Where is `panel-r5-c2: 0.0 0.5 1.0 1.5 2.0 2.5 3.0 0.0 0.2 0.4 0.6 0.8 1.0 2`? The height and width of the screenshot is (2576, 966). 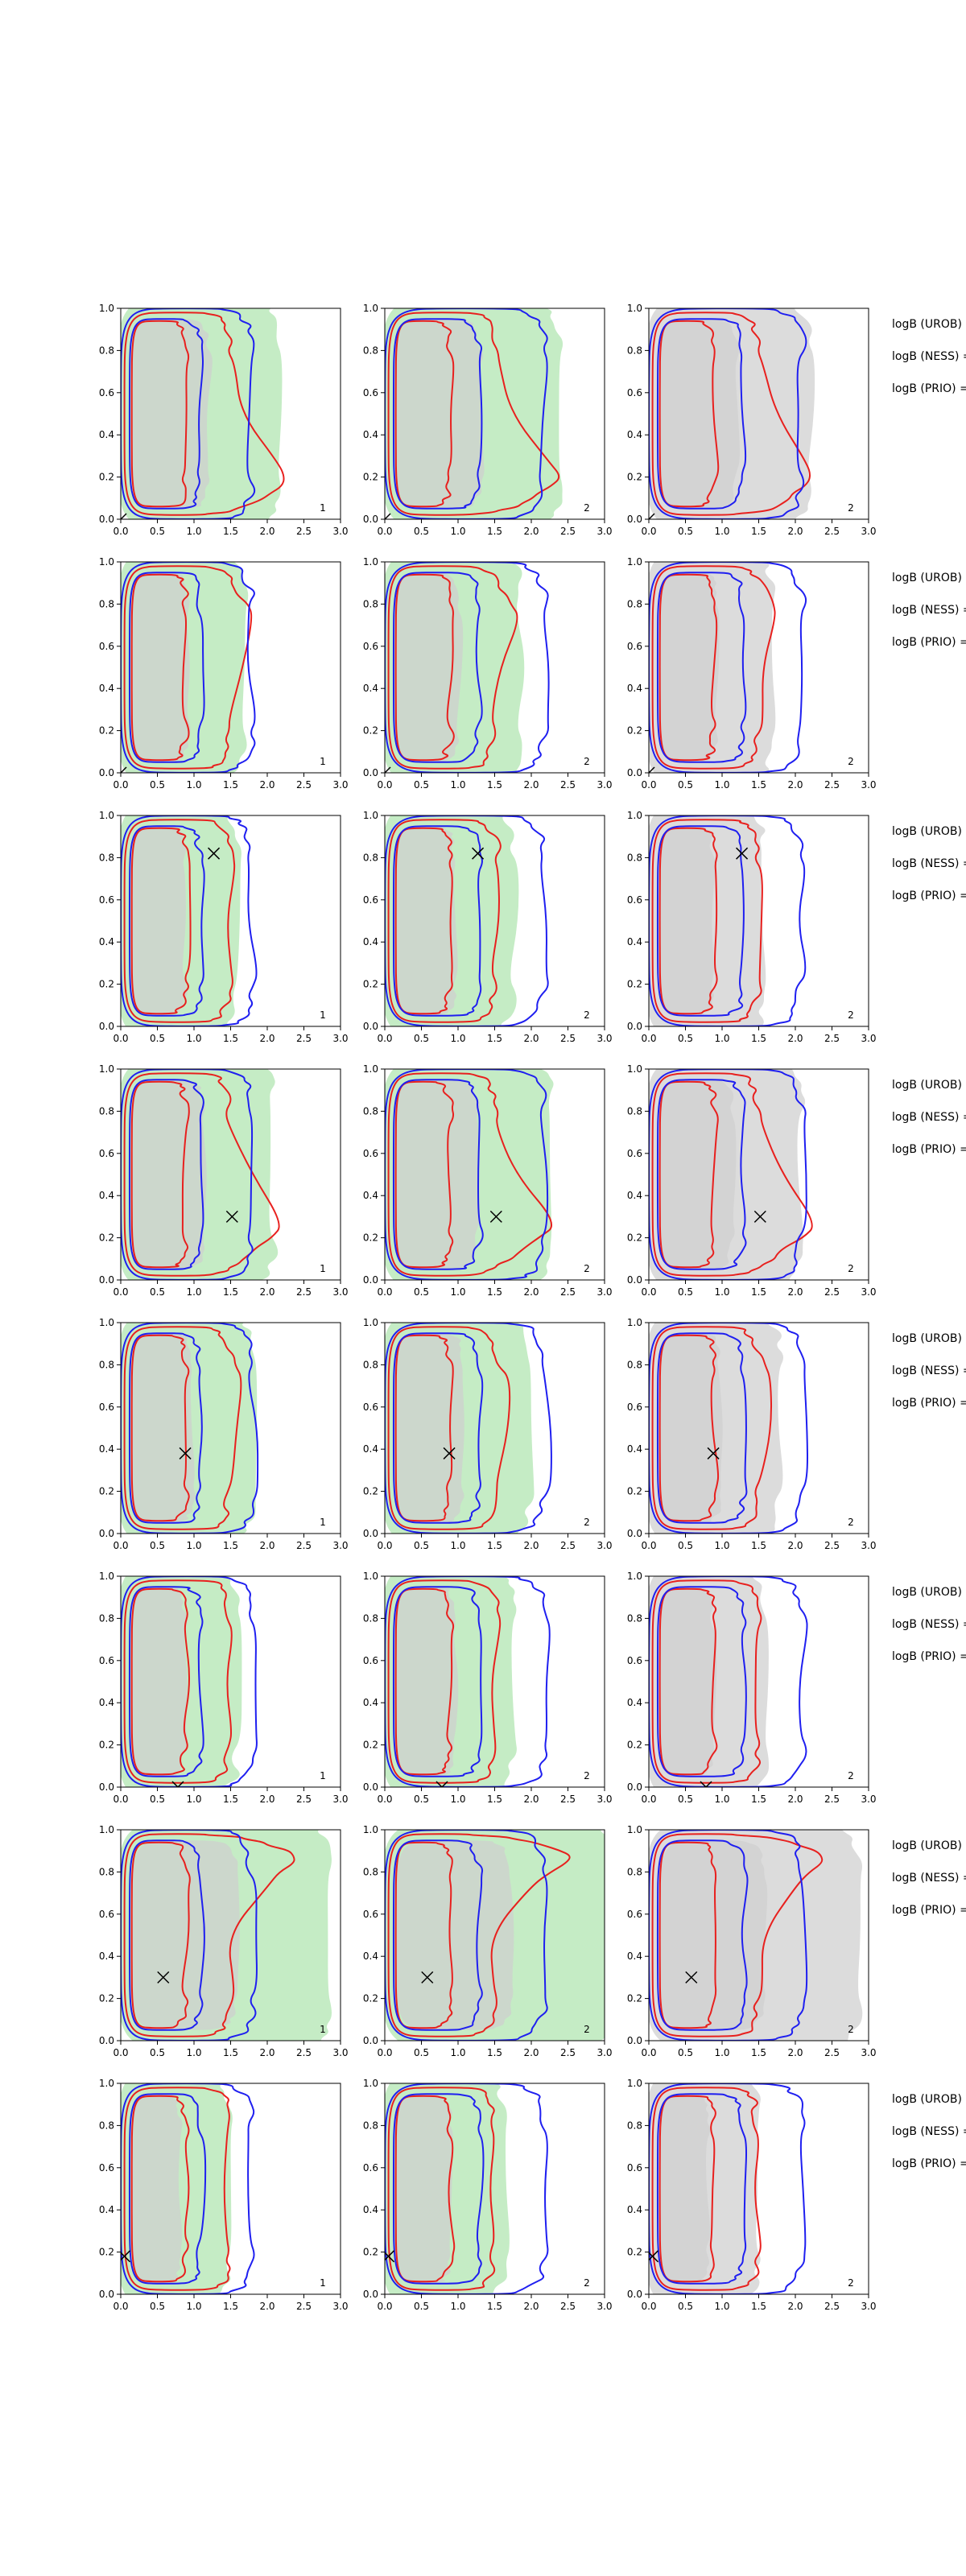
panel-r5-c2: 0.0 0.5 1.0 1.5 2.0 2.5 3.0 0.0 0.2 0.4 0.6 0.8 1.0 2 is located at coordinates (488, 1434).